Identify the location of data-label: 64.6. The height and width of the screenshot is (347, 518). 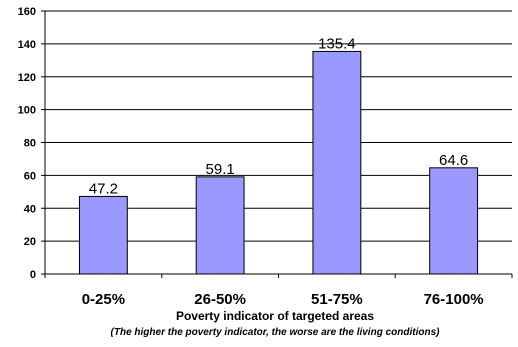
(453, 160).